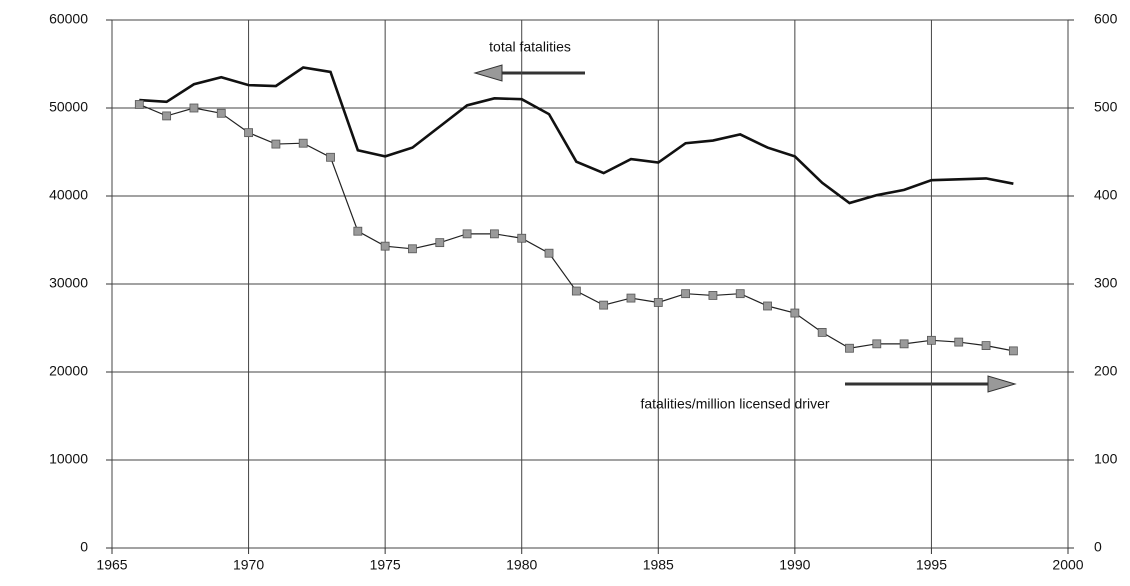  Describe the element at coordinates (385, 565) in the screenshot. I see `x-tick-label: 1975` at that location.